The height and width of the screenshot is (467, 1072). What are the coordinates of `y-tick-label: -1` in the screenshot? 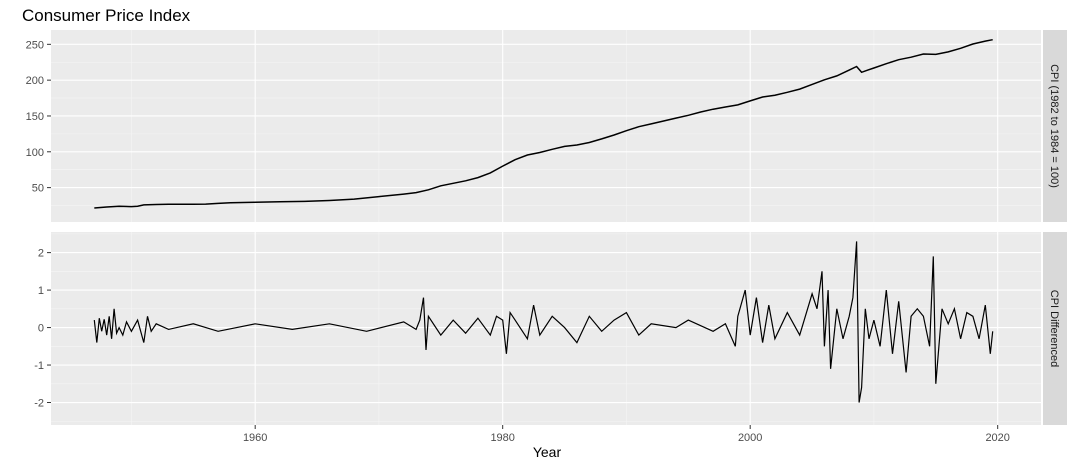 It's located at (39, 366).